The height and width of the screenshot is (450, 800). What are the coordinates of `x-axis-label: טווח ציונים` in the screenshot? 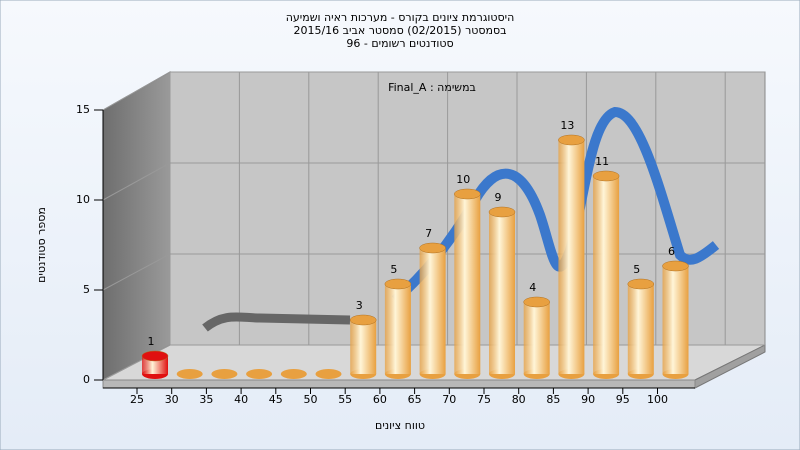 It's located at (400, 425).